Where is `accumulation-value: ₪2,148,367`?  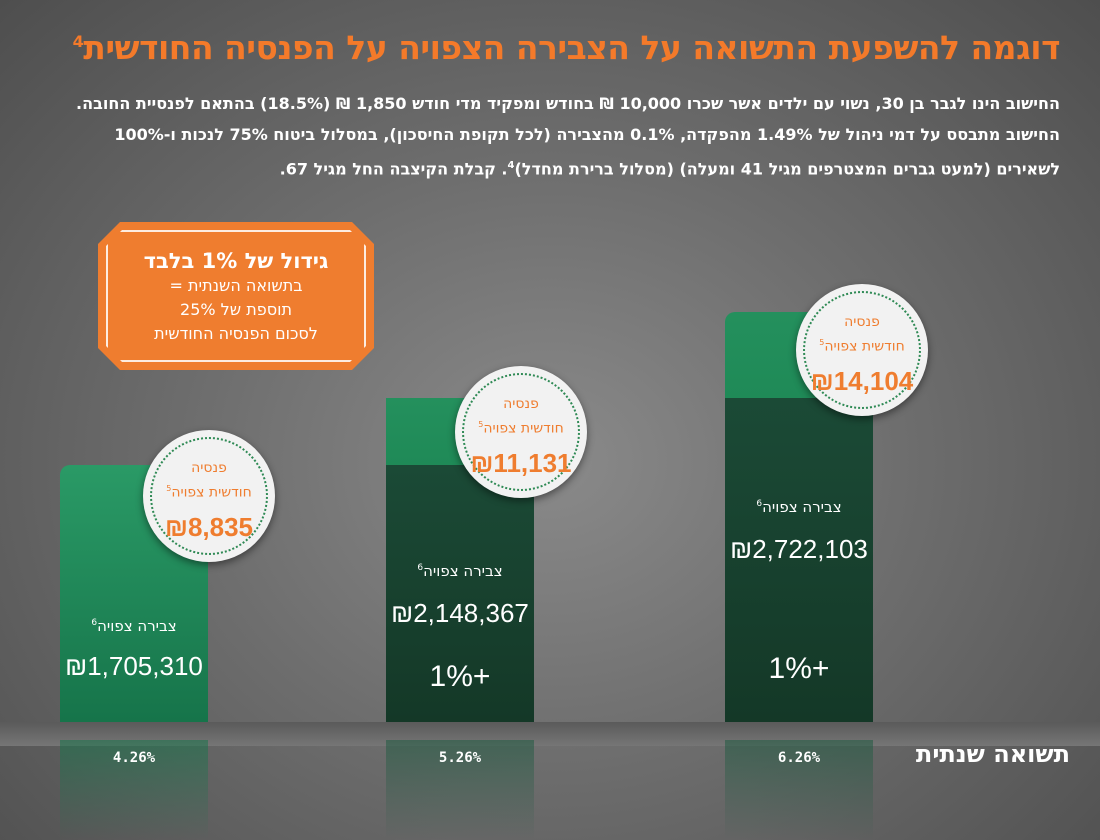
accumulation-value: ₪2,148,367 is located at coordinates (460, 613).